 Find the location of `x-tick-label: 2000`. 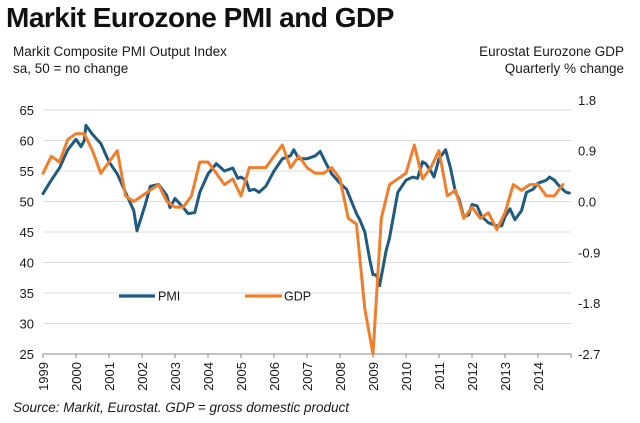

x-tick-label: 2000 is located at coordinates (76, 376).